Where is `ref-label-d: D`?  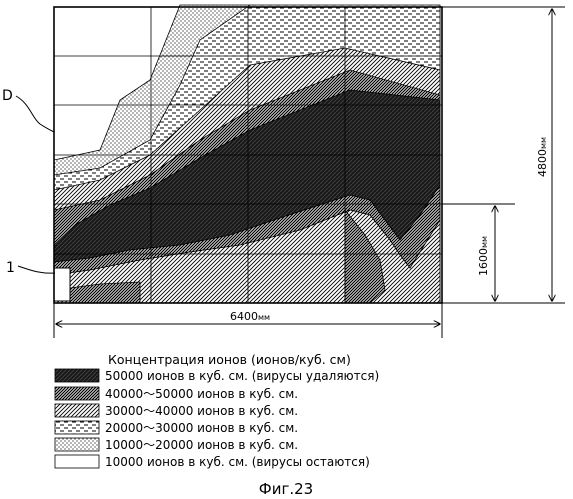 ref-label-d: D is located at coordinates (7, 96).